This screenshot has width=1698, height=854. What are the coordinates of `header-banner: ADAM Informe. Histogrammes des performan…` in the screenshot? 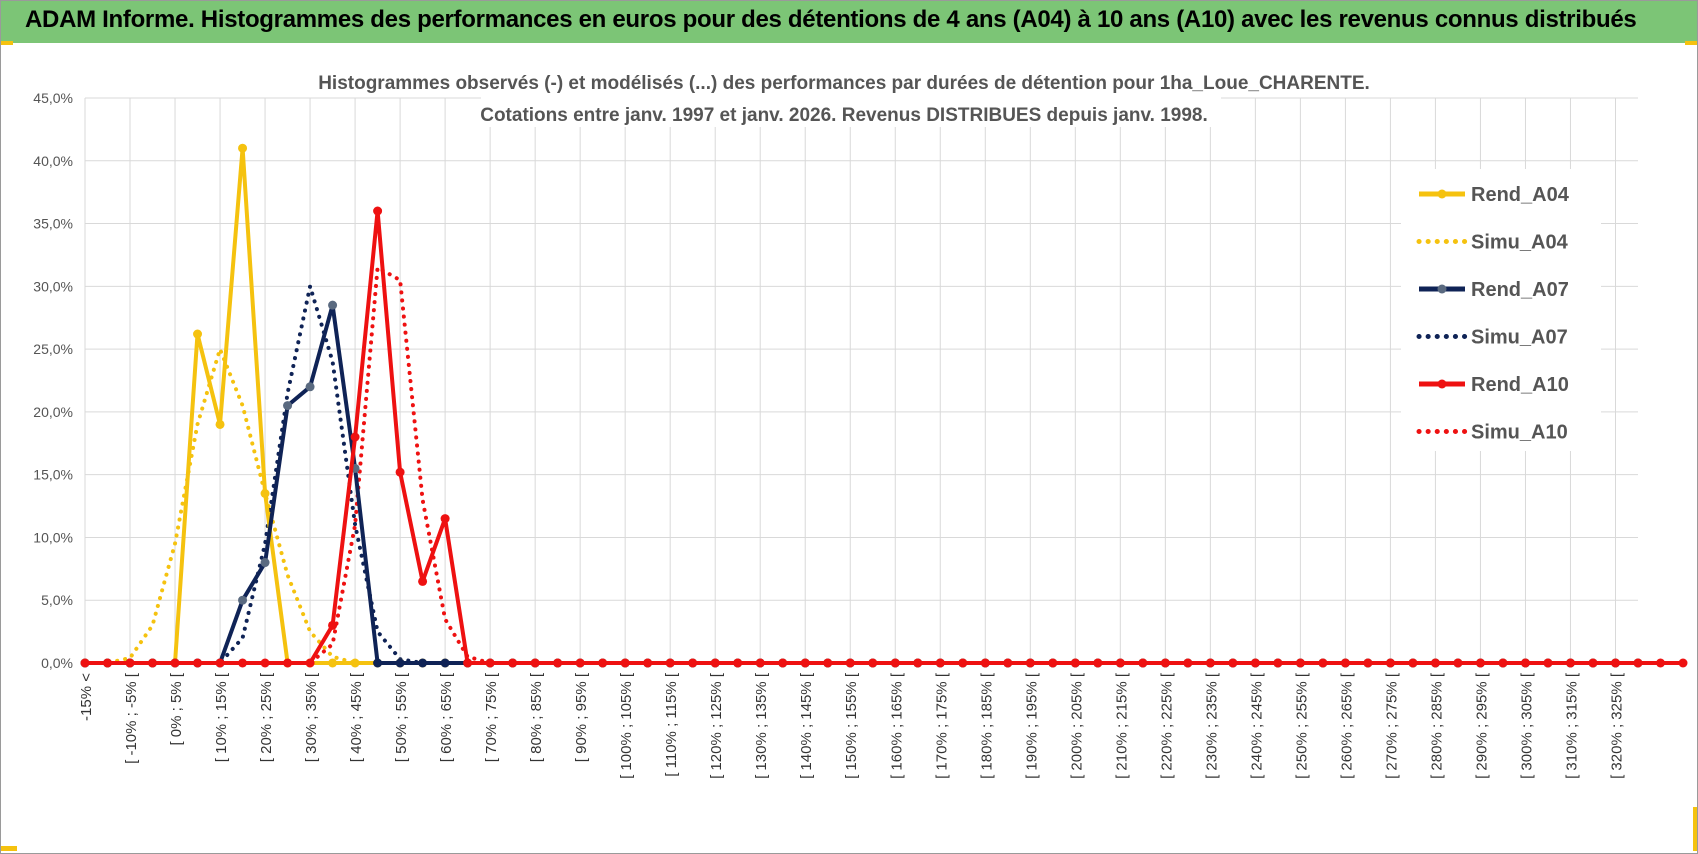 It's located at (849, 22).